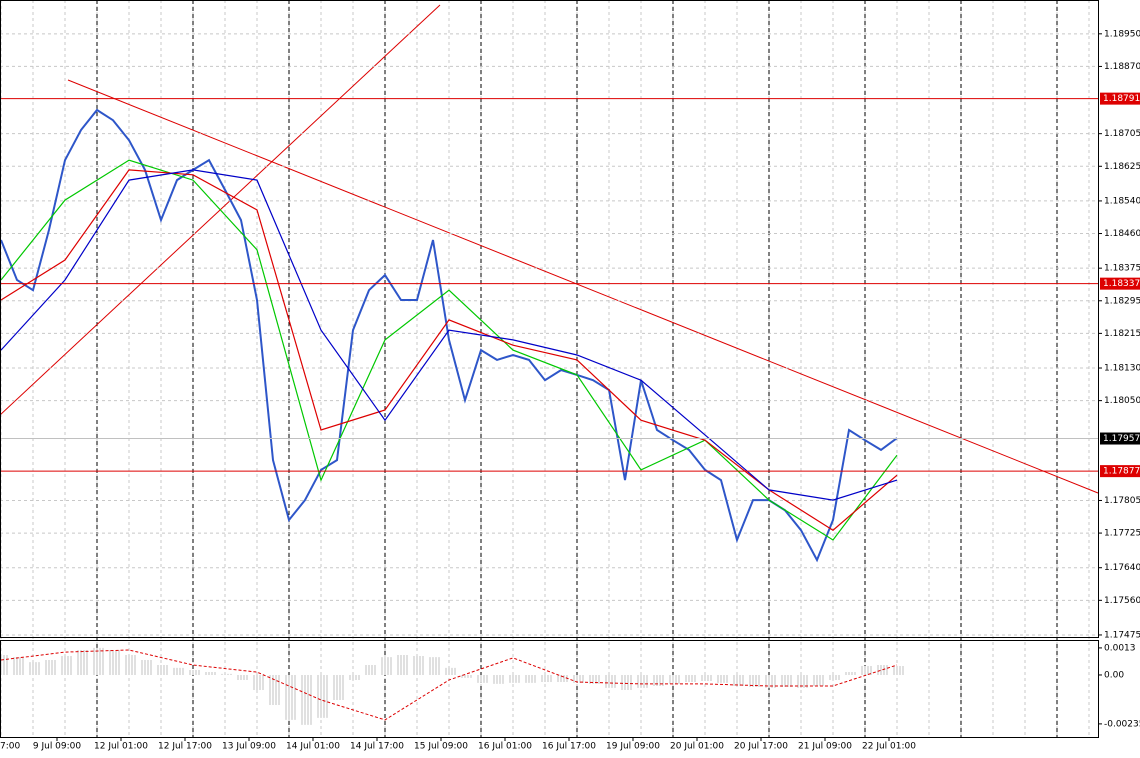  Describe the element at coordinates (1122, 269) in the screenshot. I see `y-tick-label: 1.18375` at that location.